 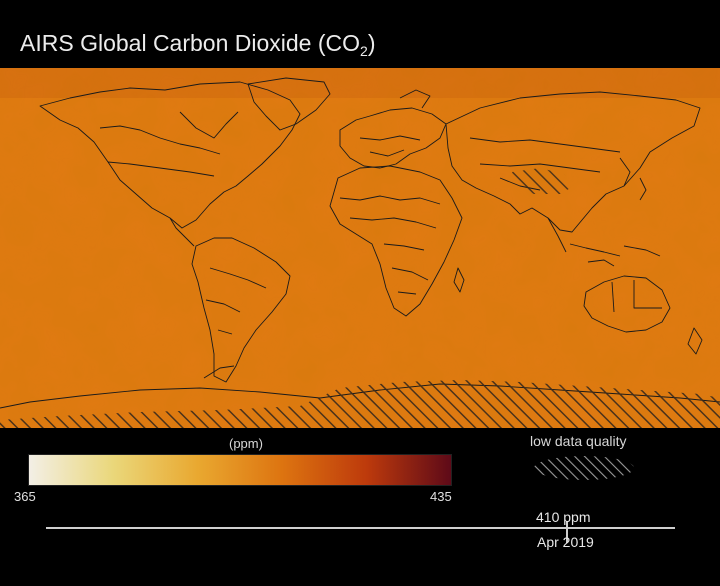 What do you see at coordinates (246, 443) in the screenshot?
I see `colorbar-unit: (ppm)` at bounding box center [246, 443].